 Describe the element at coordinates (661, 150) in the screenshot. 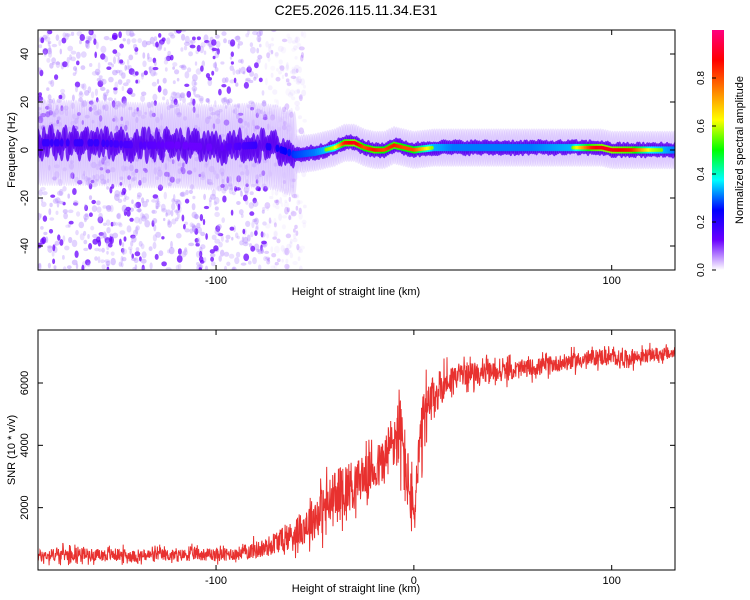

I see `ridge-core` at that location.